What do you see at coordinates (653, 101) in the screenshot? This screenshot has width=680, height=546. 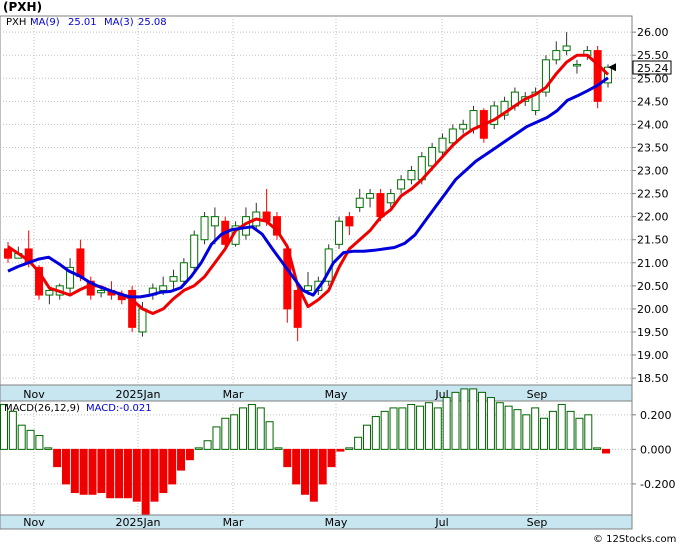 I see `price-tick-label: 24.50` at bounding box center [653, 101].